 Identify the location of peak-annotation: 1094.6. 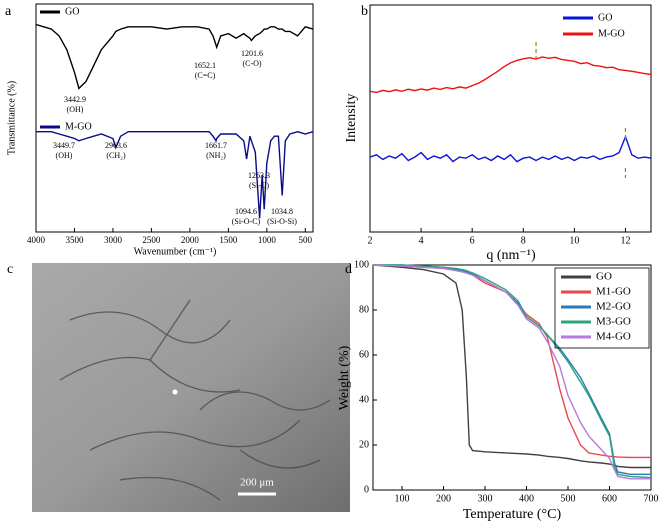
(246, 211).